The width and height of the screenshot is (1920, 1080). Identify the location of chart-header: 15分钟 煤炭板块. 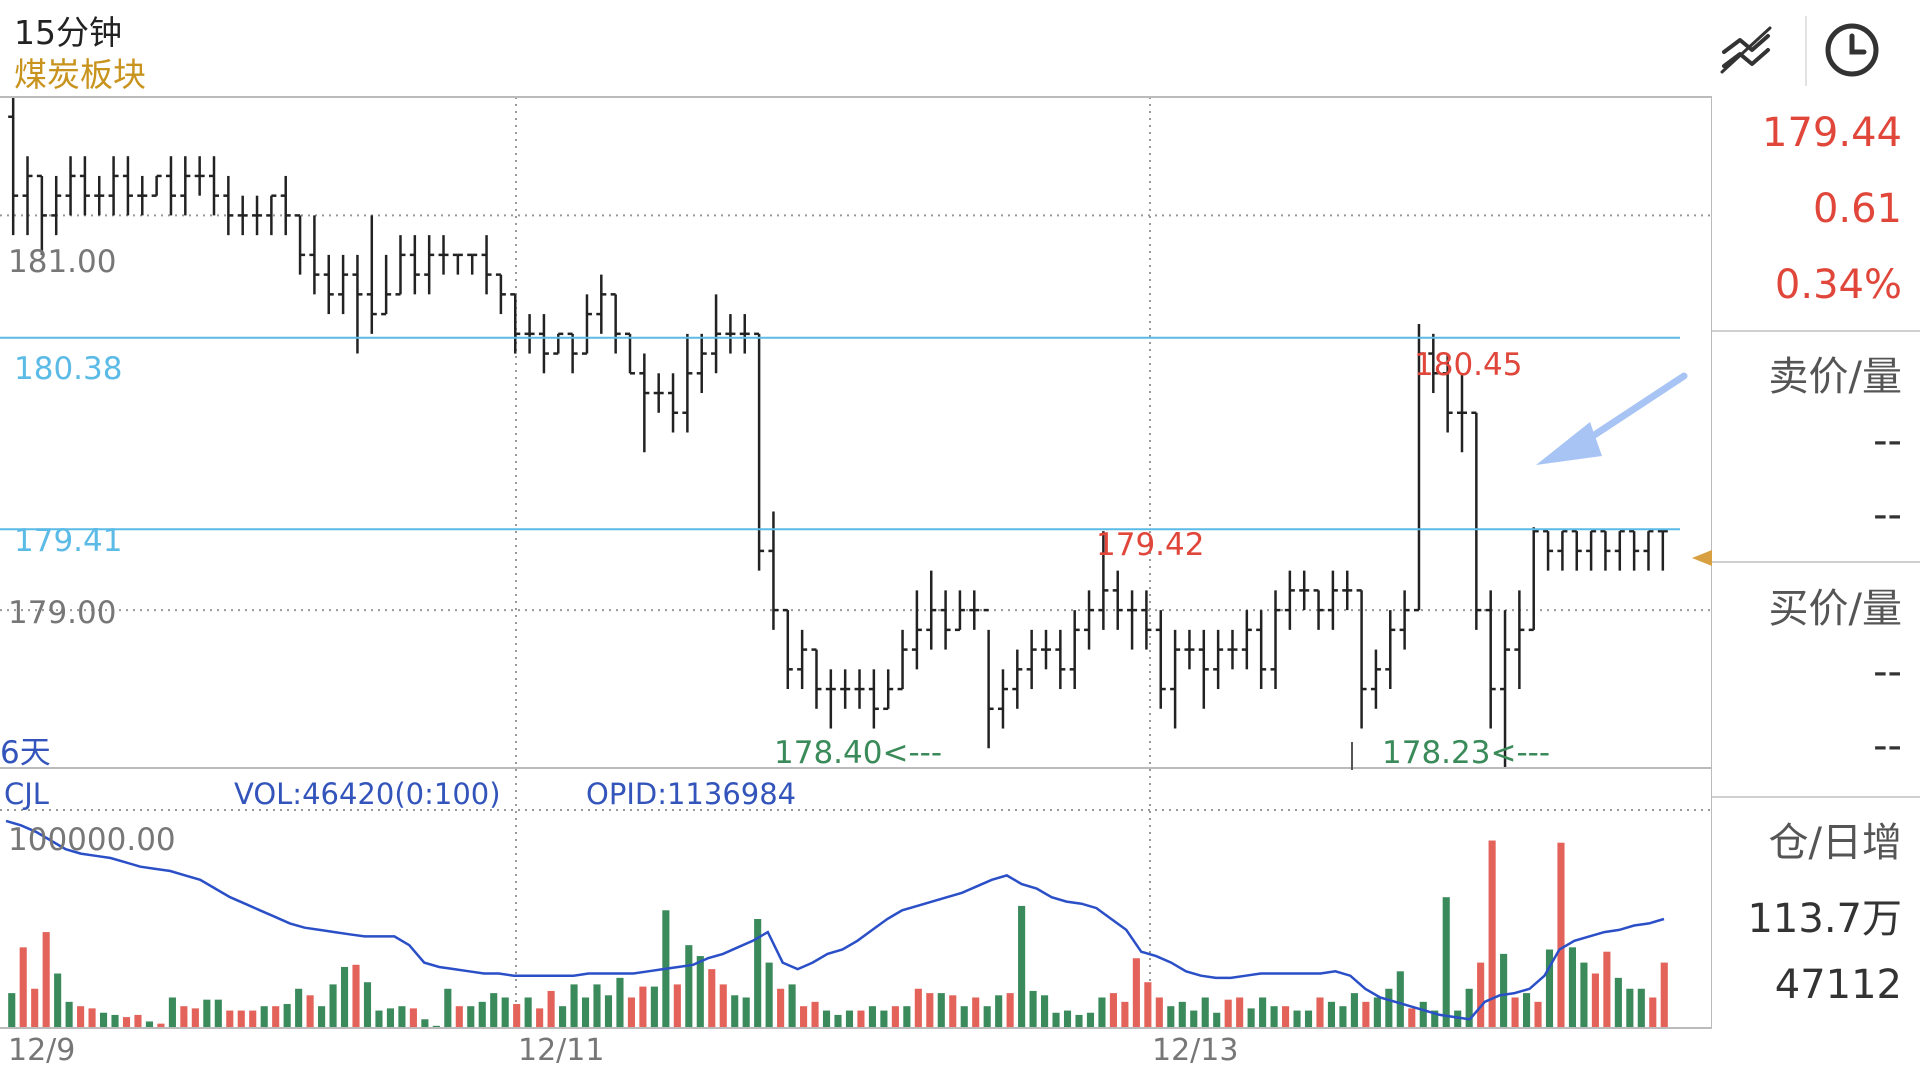
(960, 48).